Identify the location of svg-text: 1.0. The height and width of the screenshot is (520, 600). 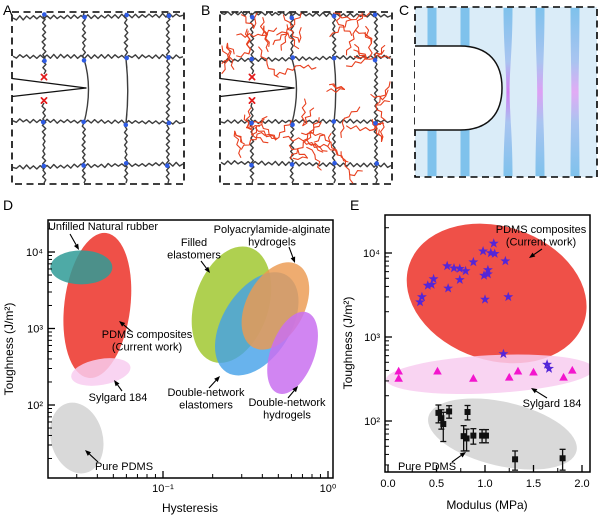
(484, 484).